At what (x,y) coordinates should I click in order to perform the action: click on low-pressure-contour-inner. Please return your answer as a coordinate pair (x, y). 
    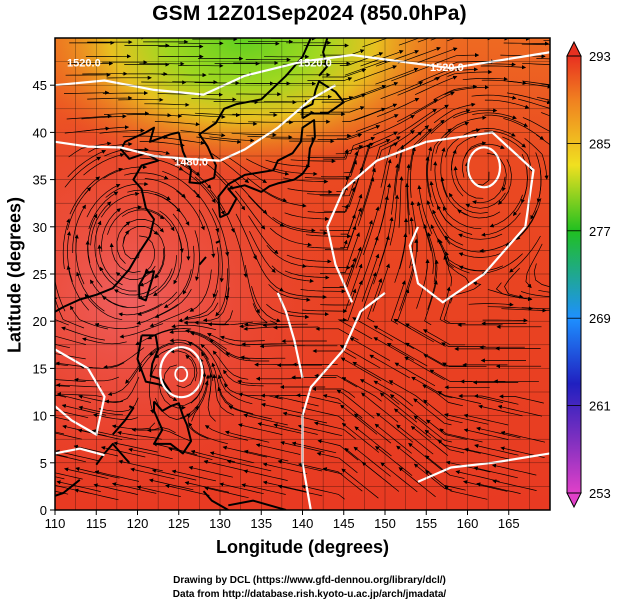
    Looking at the image, I should click on (181, 374).